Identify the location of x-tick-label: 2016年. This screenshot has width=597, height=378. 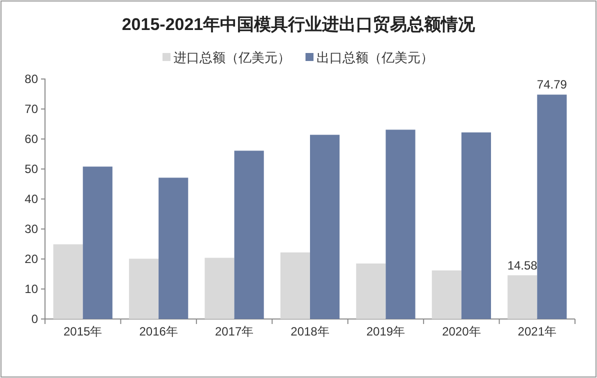
(158, 331).